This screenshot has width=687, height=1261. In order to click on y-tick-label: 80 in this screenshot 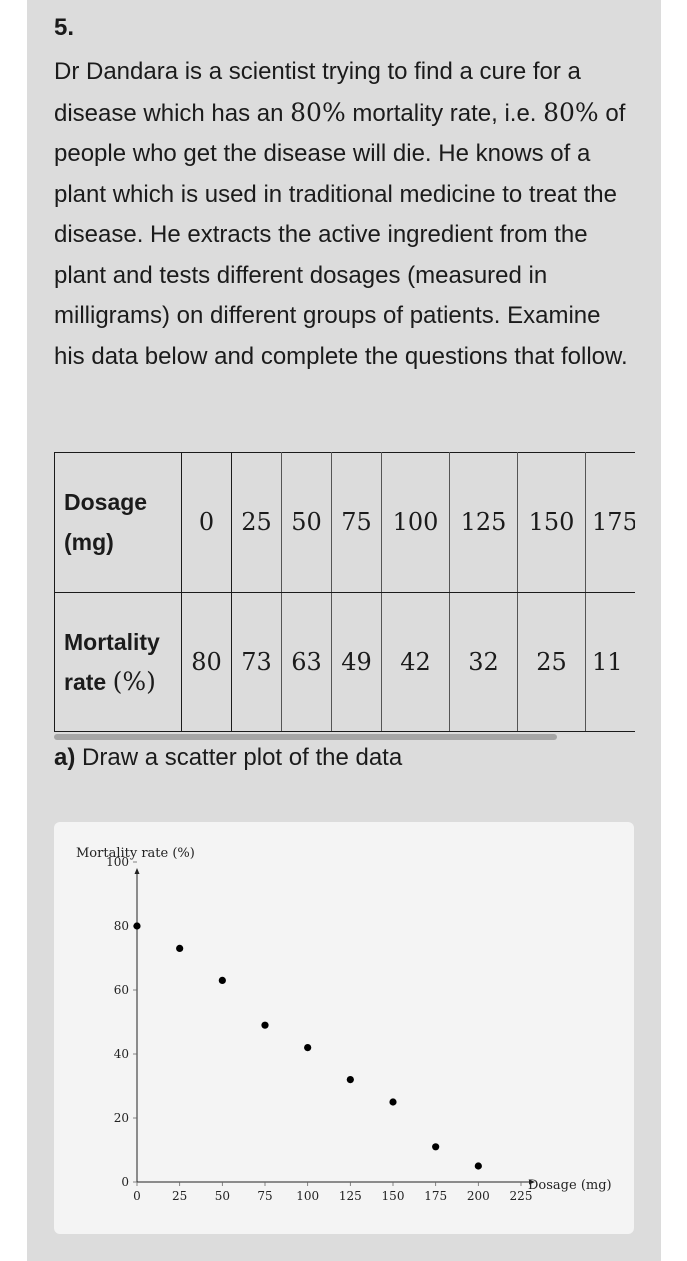, I will do `click(121, 926)`.